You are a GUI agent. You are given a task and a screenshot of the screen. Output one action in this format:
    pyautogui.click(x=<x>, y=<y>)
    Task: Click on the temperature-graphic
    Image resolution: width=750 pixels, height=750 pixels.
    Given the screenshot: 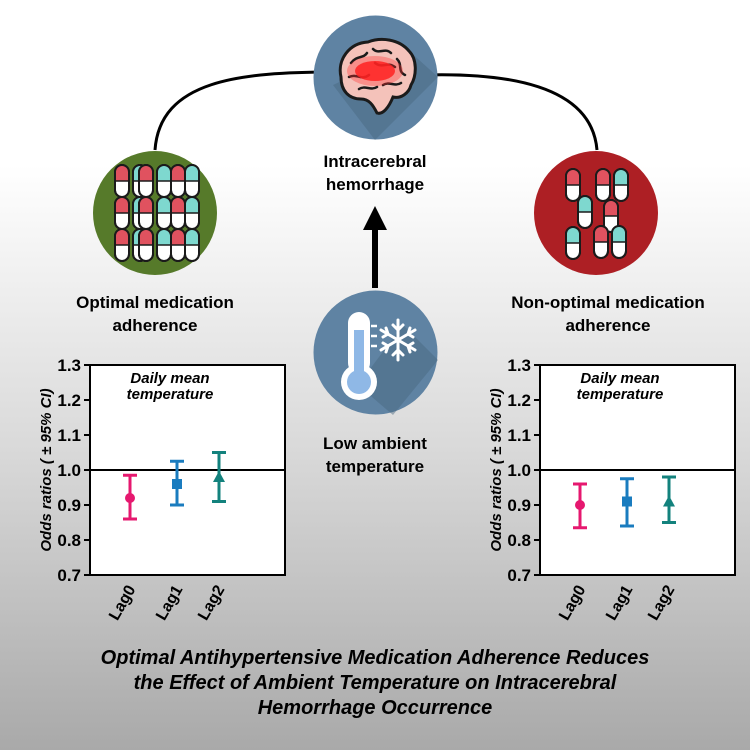 What is the action you would take?
    pyautogui.click(x=375, y=352)
    